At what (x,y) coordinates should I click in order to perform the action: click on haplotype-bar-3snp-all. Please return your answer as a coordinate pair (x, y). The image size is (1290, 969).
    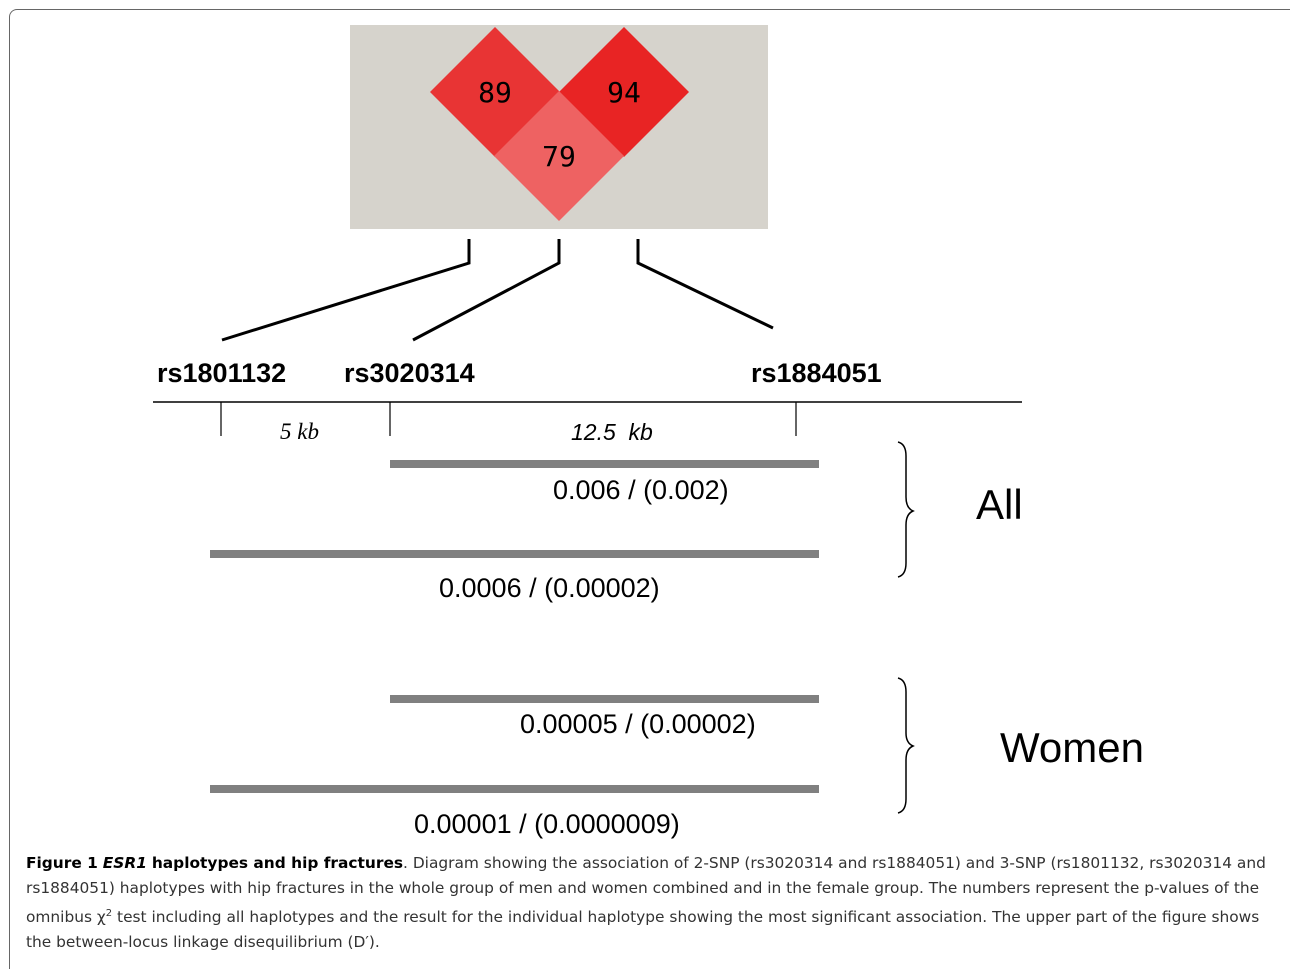
    Looking at the image, I should click on (514, 554).